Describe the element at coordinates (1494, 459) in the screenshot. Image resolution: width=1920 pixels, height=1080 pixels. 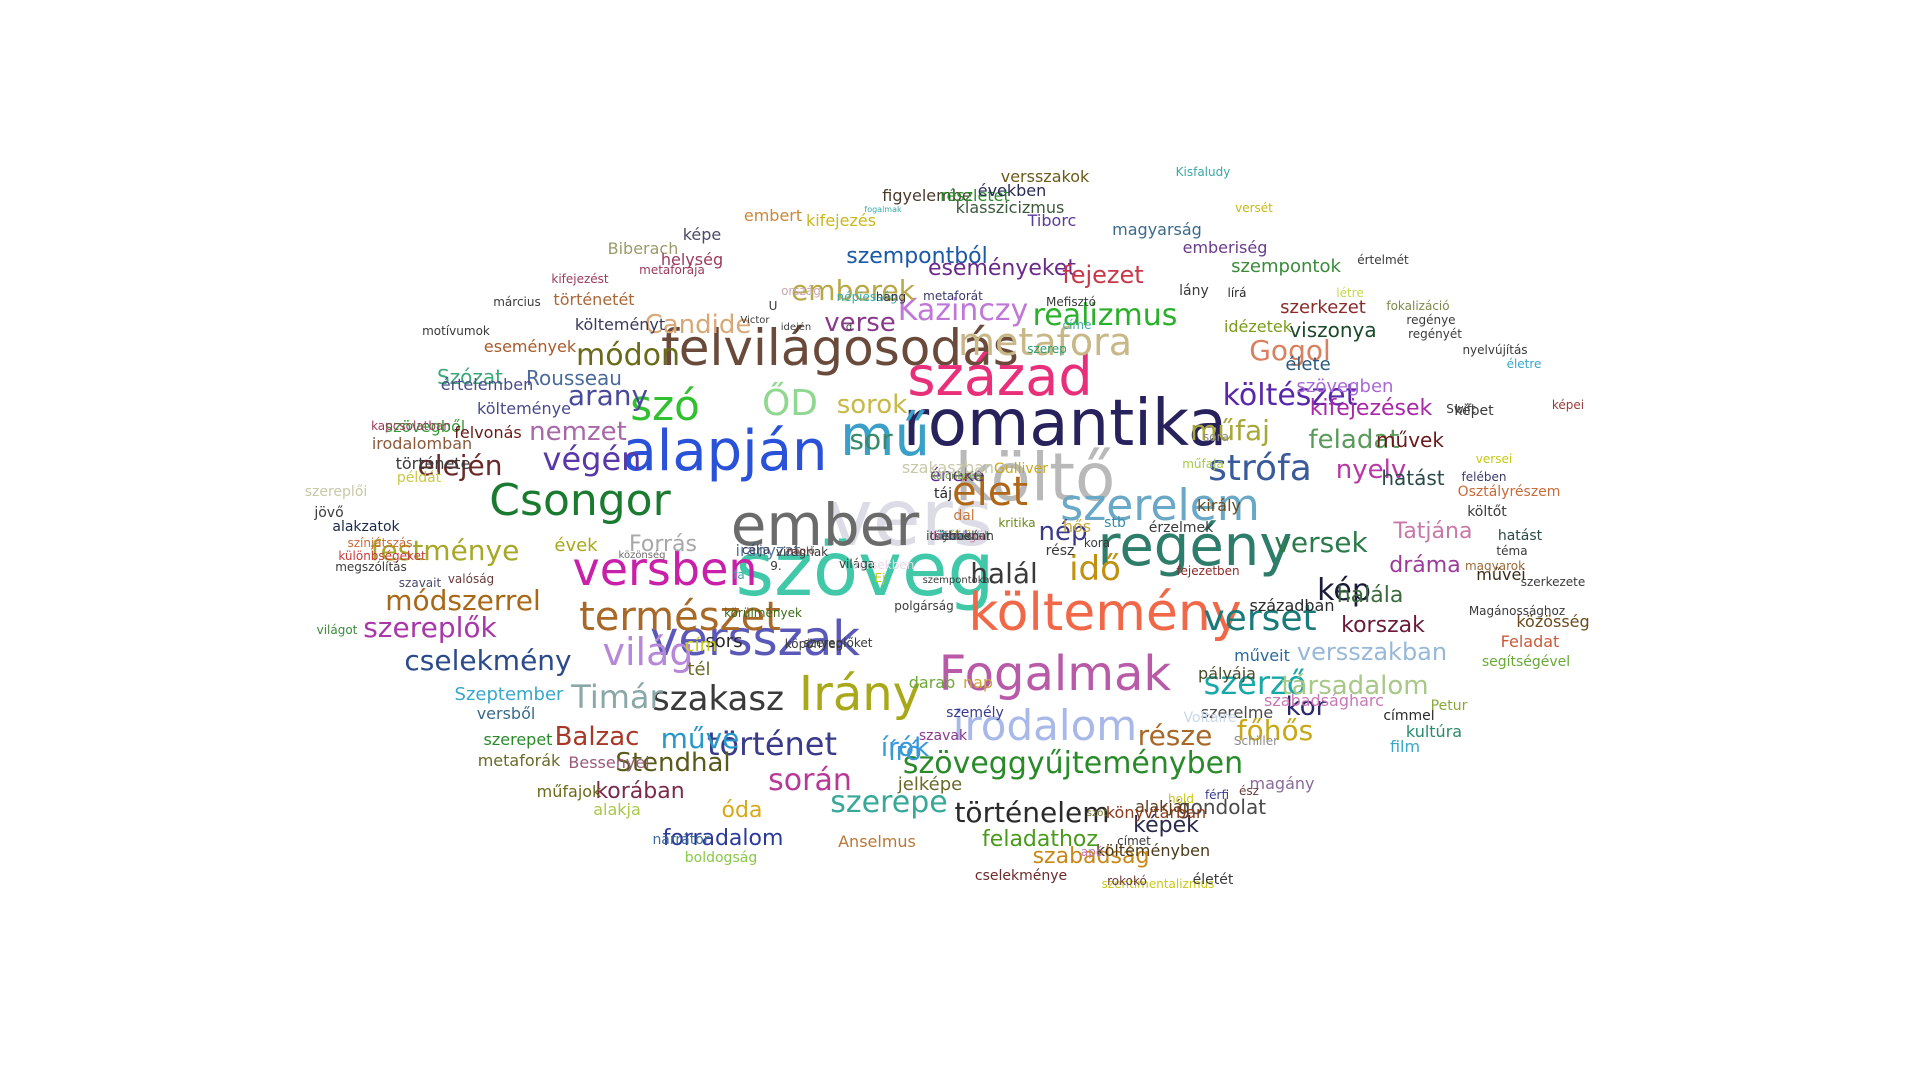
I see `cloud-word: versei` at that location.